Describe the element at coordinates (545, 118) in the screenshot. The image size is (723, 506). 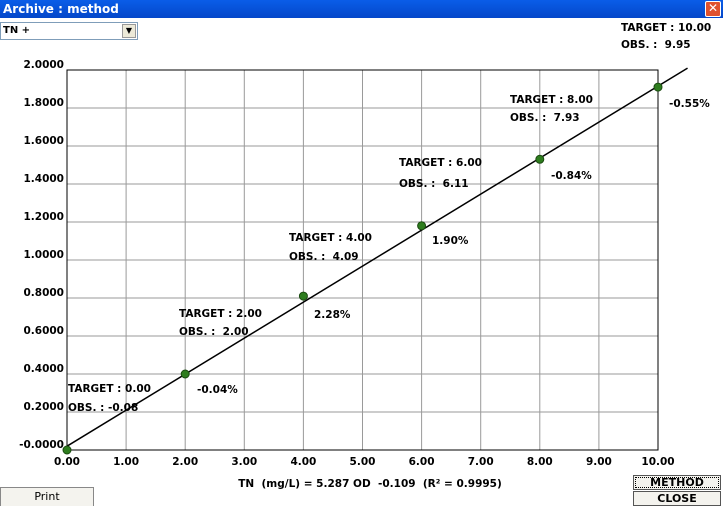
I see `obs-label: OBS. : 7.93` at that location.